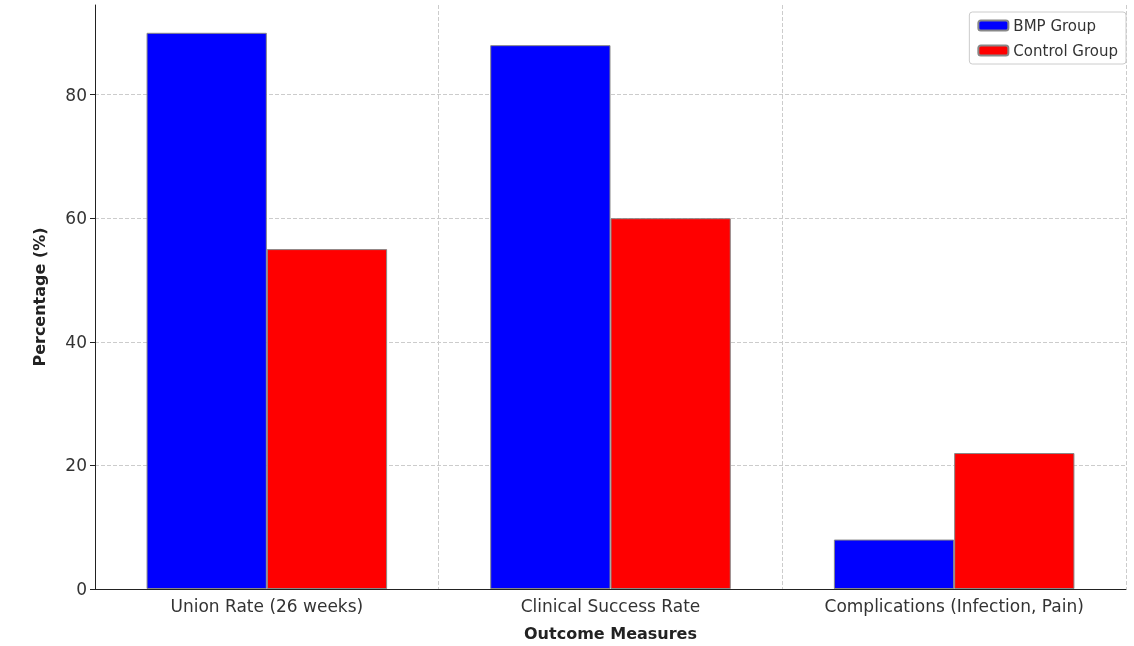  What do you see at coordinates (267, 605) in the screenshot?
I see `x-tick-label: Union Rate (26 weeks)` at bounding box center [267, 605].